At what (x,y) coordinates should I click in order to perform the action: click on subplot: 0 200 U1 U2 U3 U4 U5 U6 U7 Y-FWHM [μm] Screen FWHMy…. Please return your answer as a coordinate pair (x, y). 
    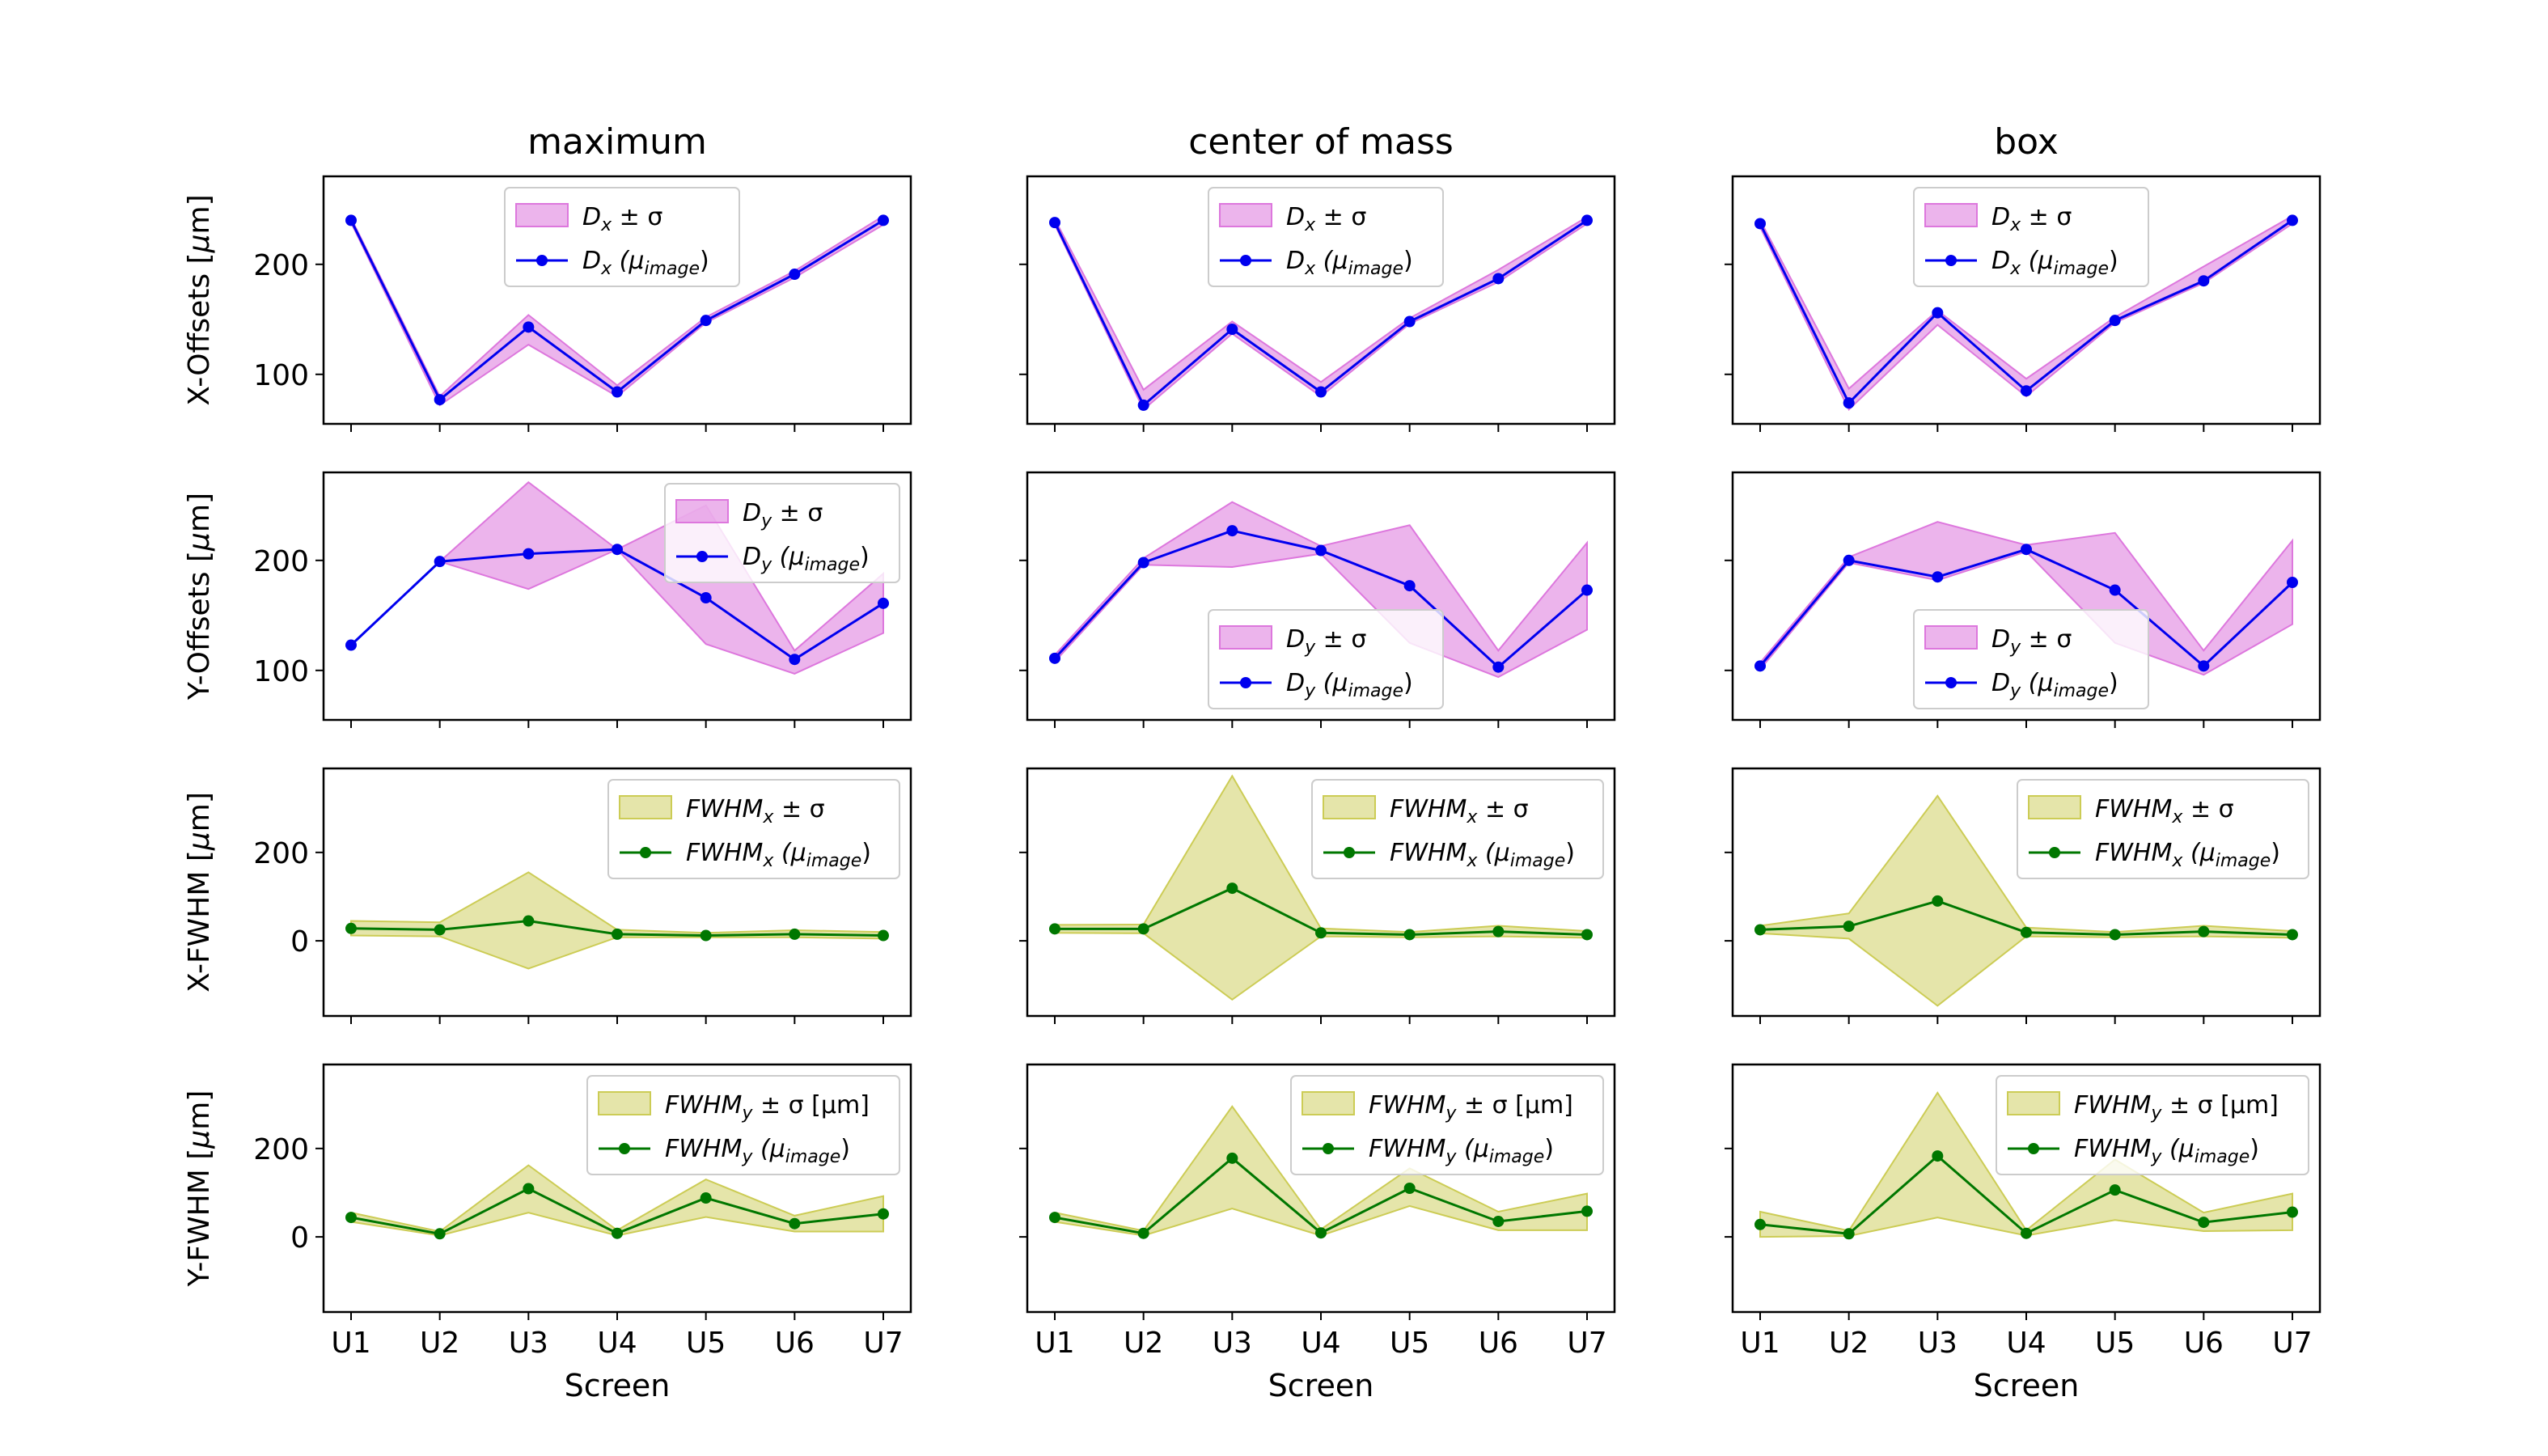
    Looking at the image, I should click on (547, 1233).